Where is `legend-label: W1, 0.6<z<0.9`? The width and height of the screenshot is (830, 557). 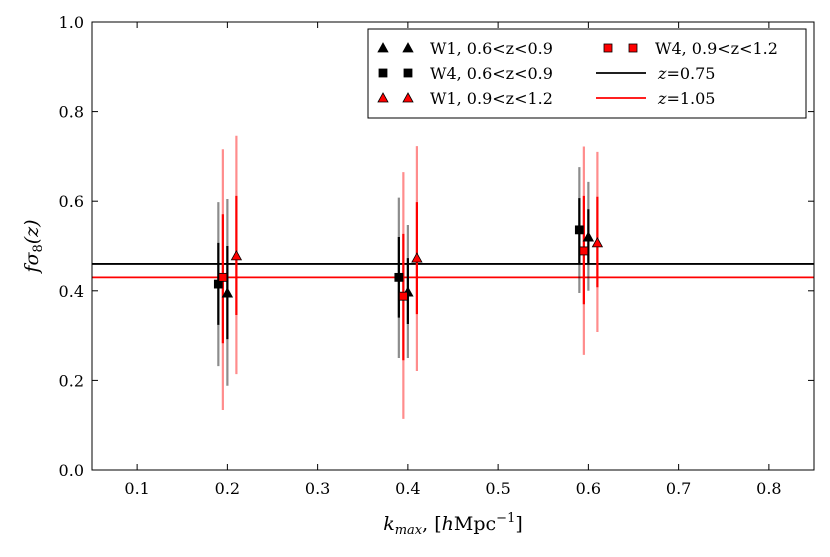 legend-label: W1, 0.6<z<0.9 is located at coordinates (491, 48).